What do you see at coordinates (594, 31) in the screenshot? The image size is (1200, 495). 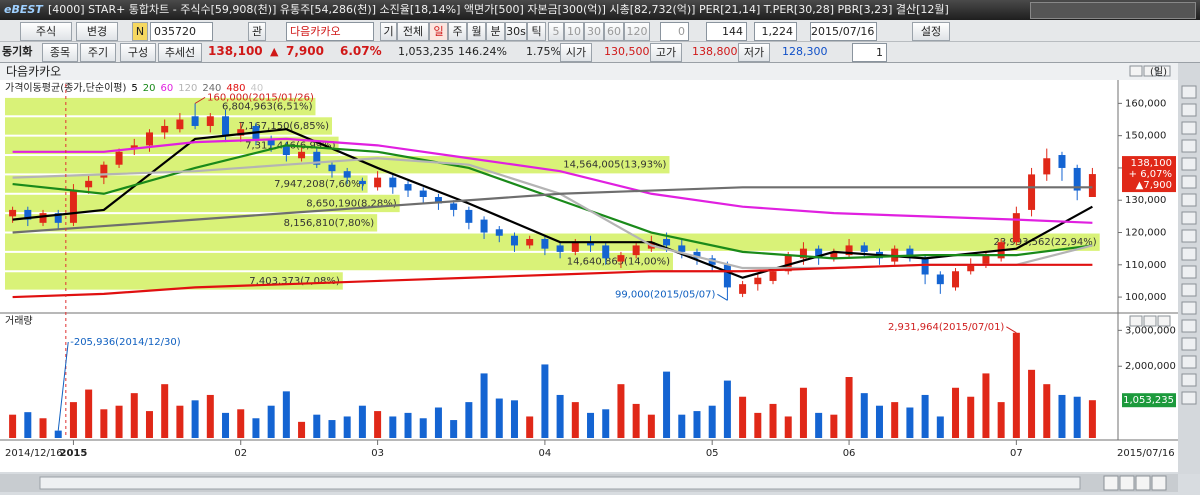 I see `minute-button: 30` at bounding box center [594, 31].